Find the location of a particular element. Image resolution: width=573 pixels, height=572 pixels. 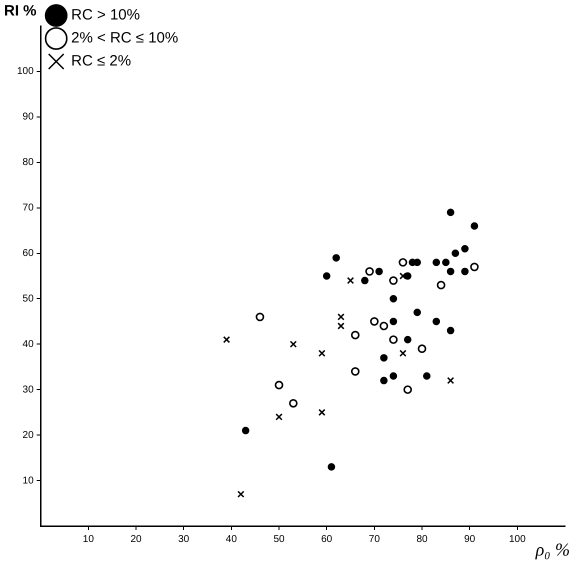

x-tick-label: 10 is located at coordinates (88, 539).